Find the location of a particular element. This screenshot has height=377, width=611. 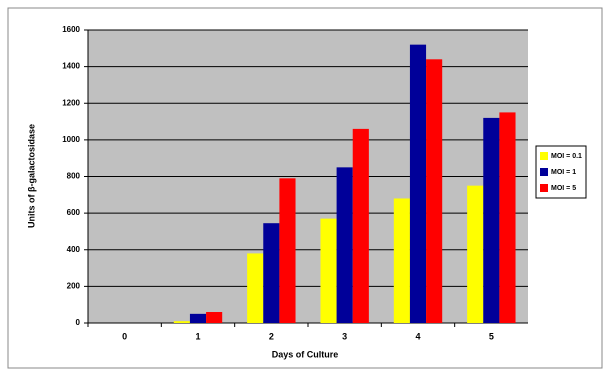

legend-label: MOI = 1 is located at coordinates (563, 172).